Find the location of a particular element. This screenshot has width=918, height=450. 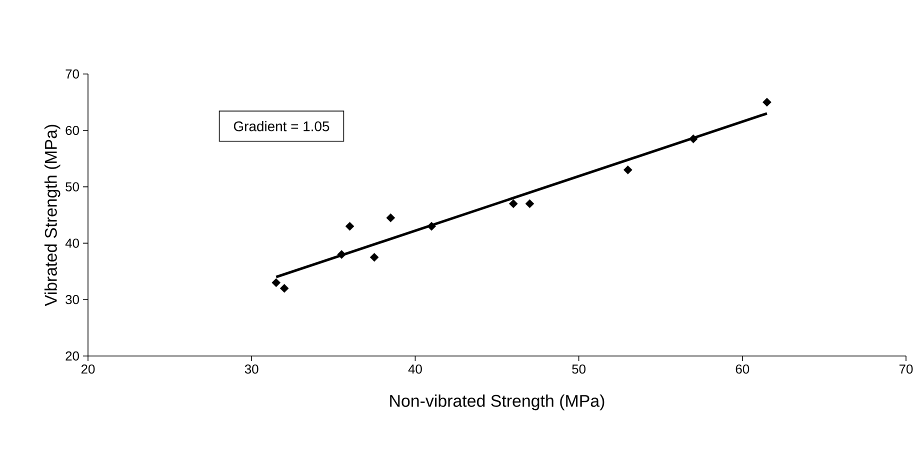

y-tick-label: 70 is located at coordinates (72, 74).